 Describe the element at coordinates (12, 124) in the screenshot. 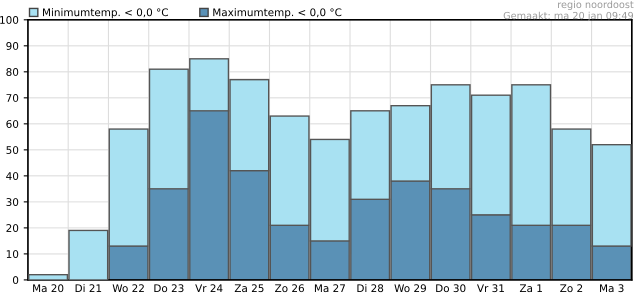

I see `y-tick-label: 60` at that location.